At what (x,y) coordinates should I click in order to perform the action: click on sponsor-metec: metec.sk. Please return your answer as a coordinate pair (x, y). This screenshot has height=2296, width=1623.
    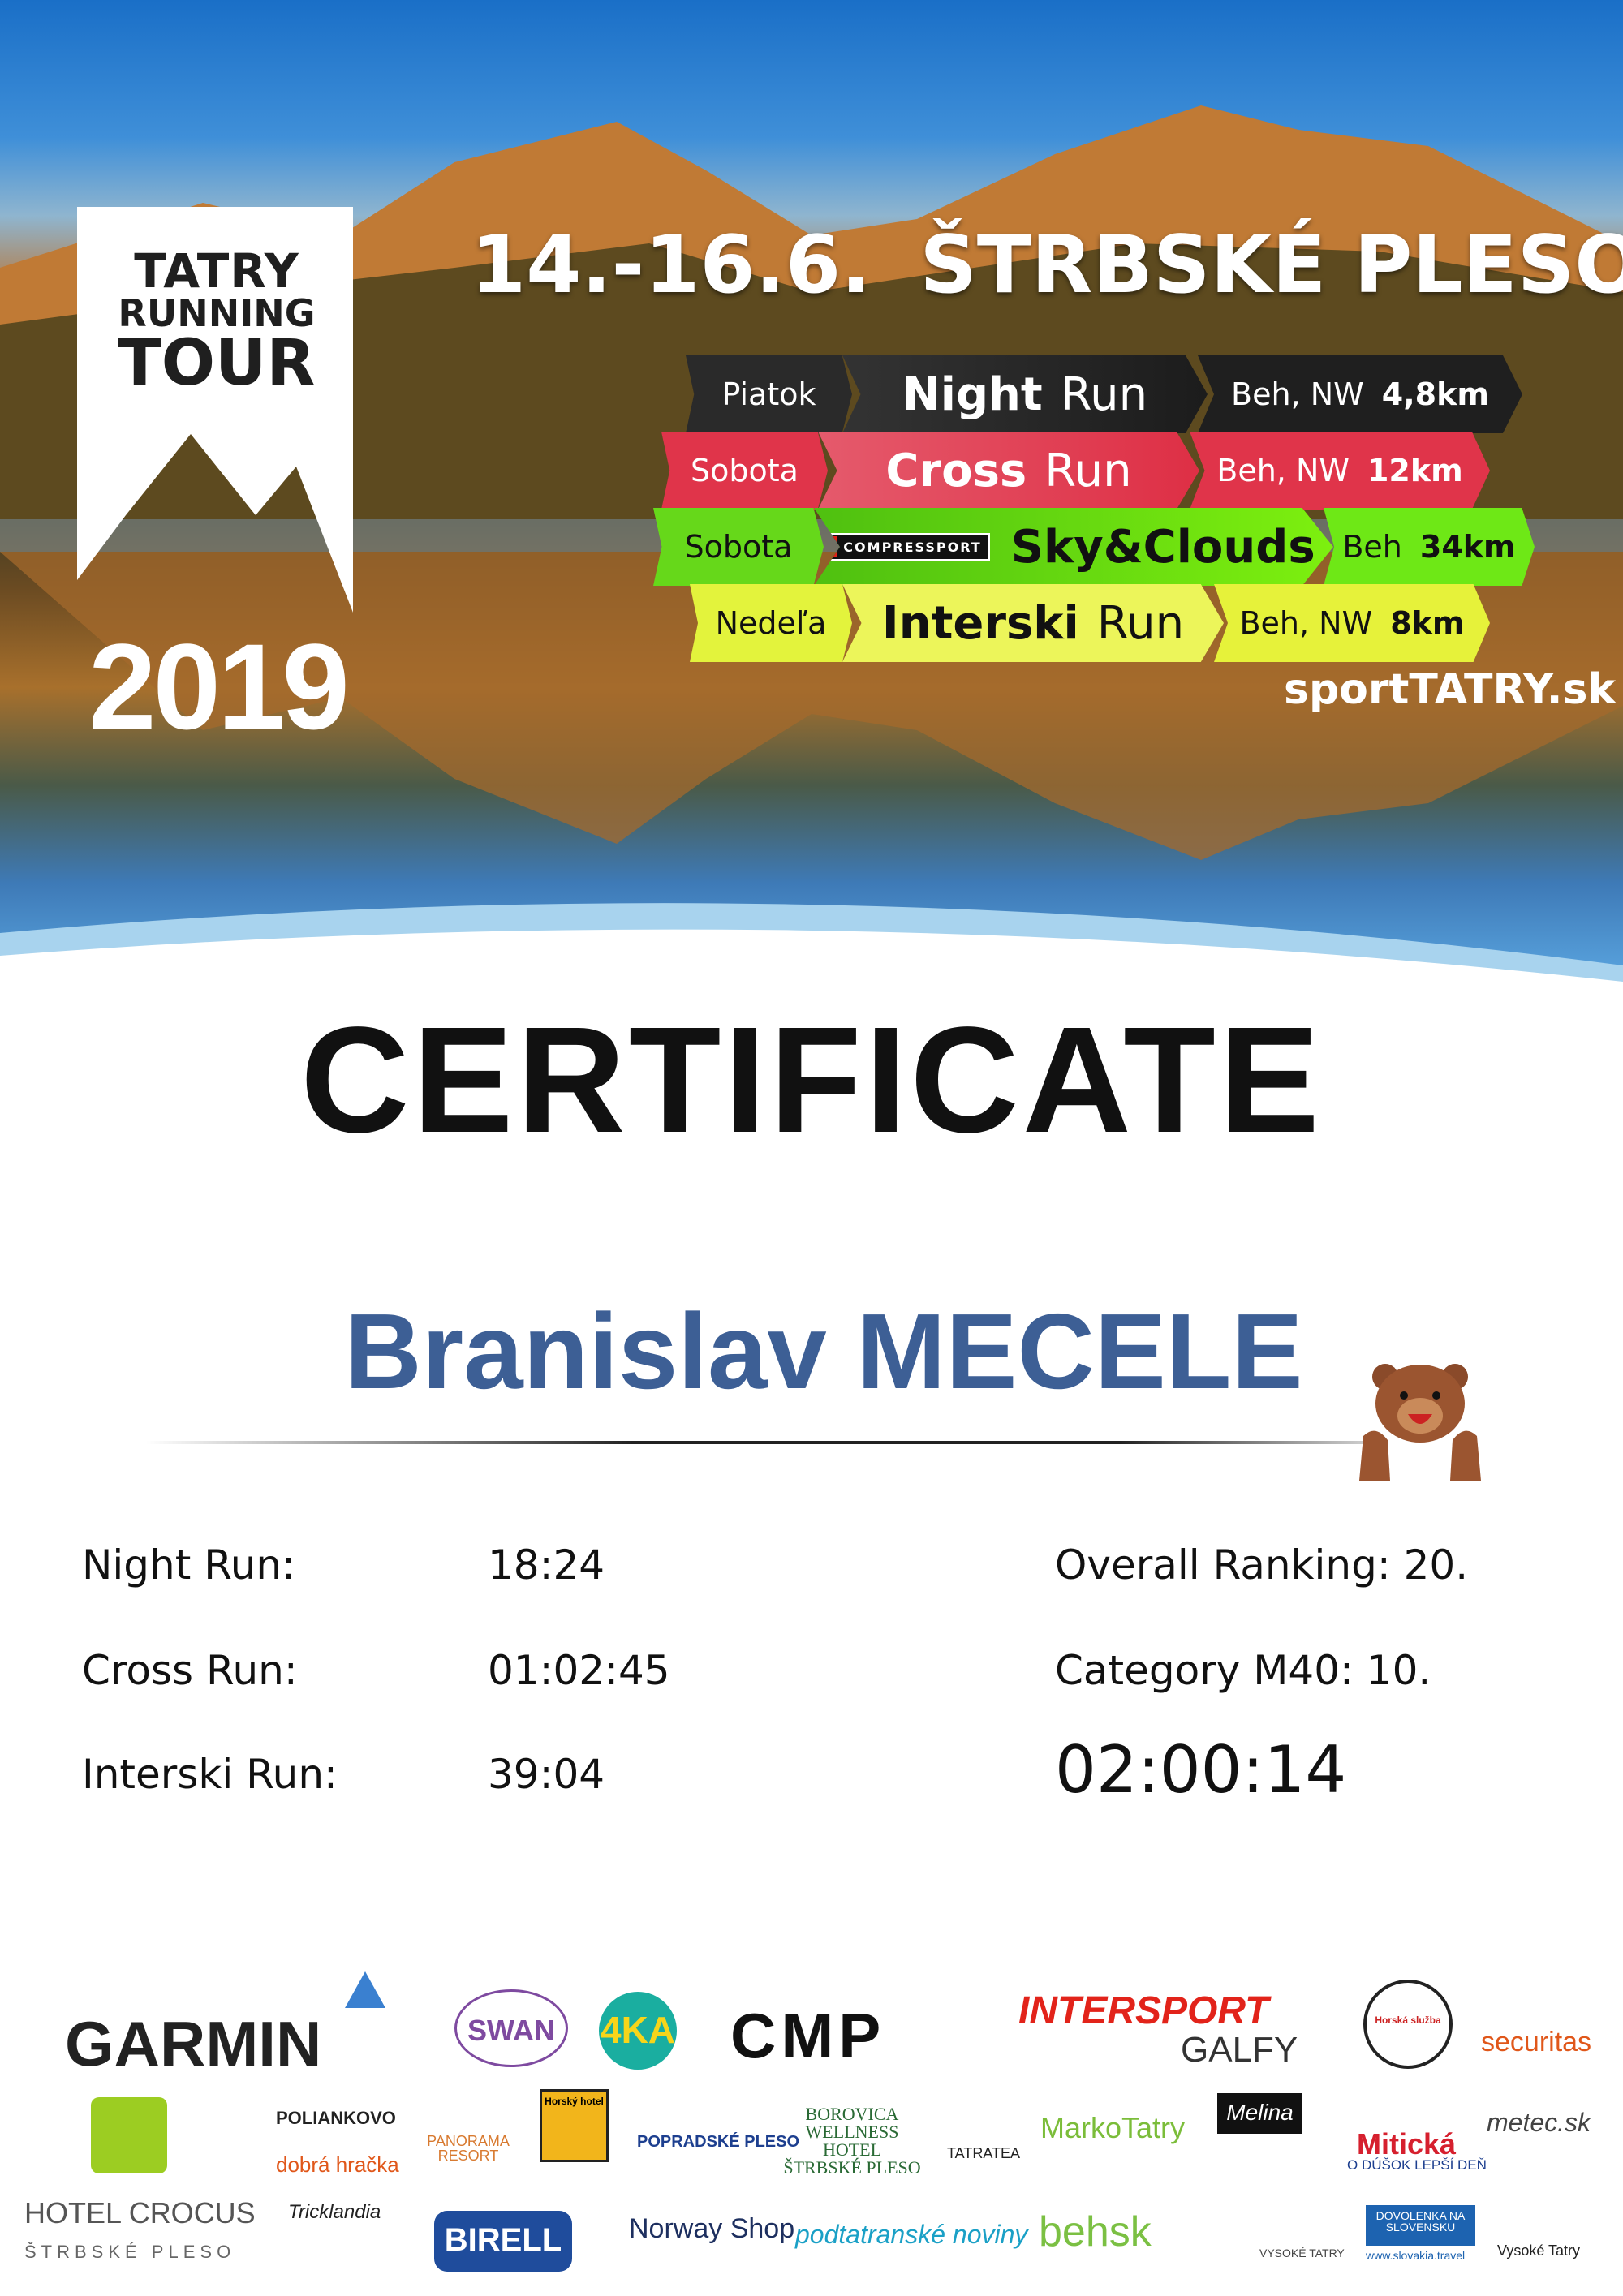
    Looking at the image, I should click on (1539, 2122).